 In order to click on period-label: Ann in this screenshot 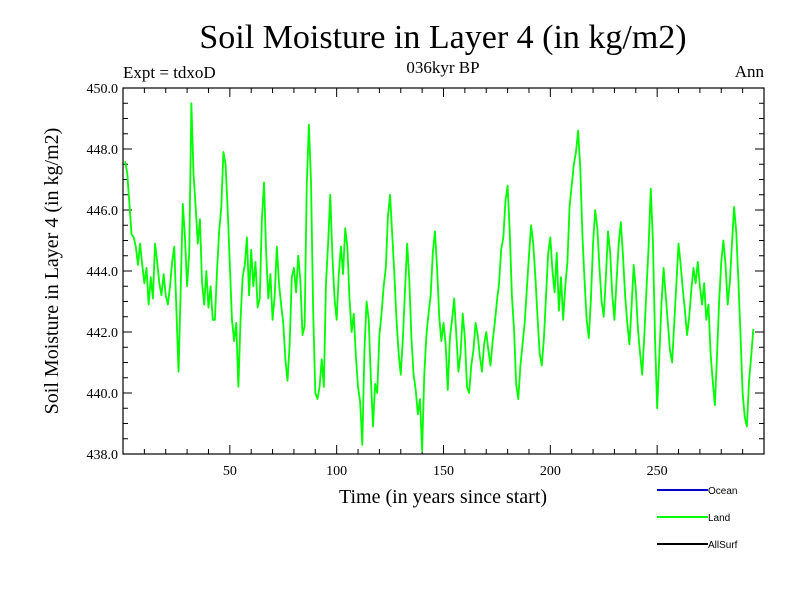, I will do `click(750, 71)`.